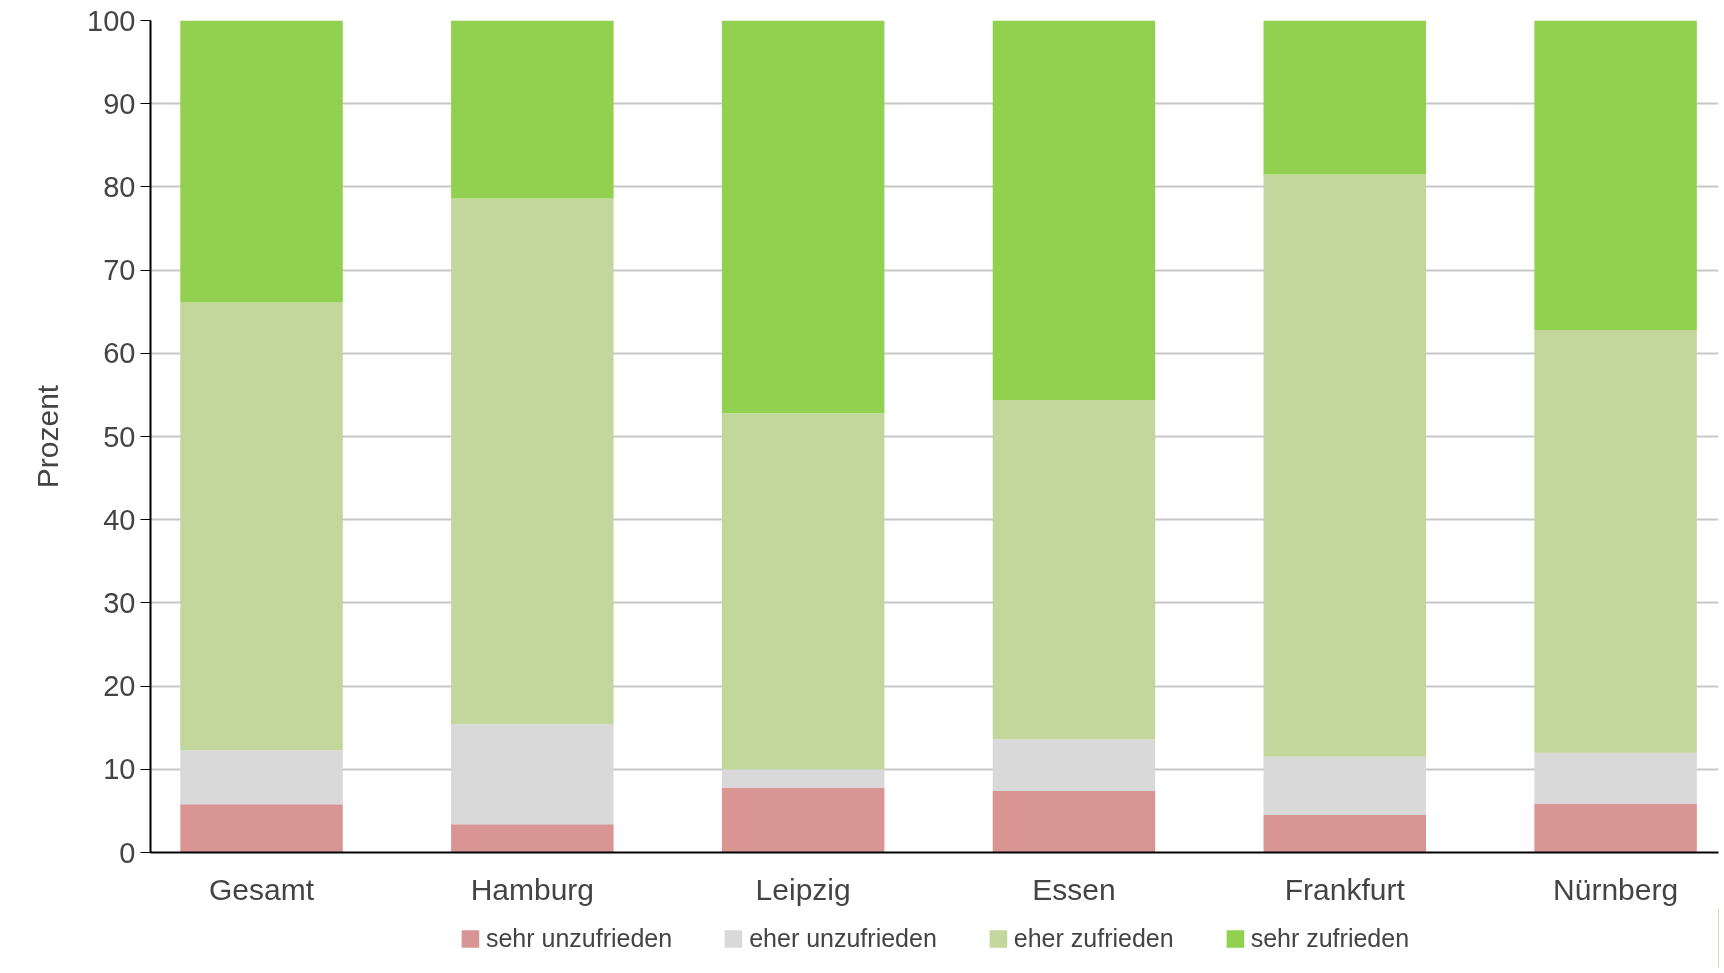 The height and width of the screenshot is (973, 1724). What do you see at coordinates (1074, 889) in the screenshot?
I see `x-tick-label: Essen` at bounding box center [1074, 889].